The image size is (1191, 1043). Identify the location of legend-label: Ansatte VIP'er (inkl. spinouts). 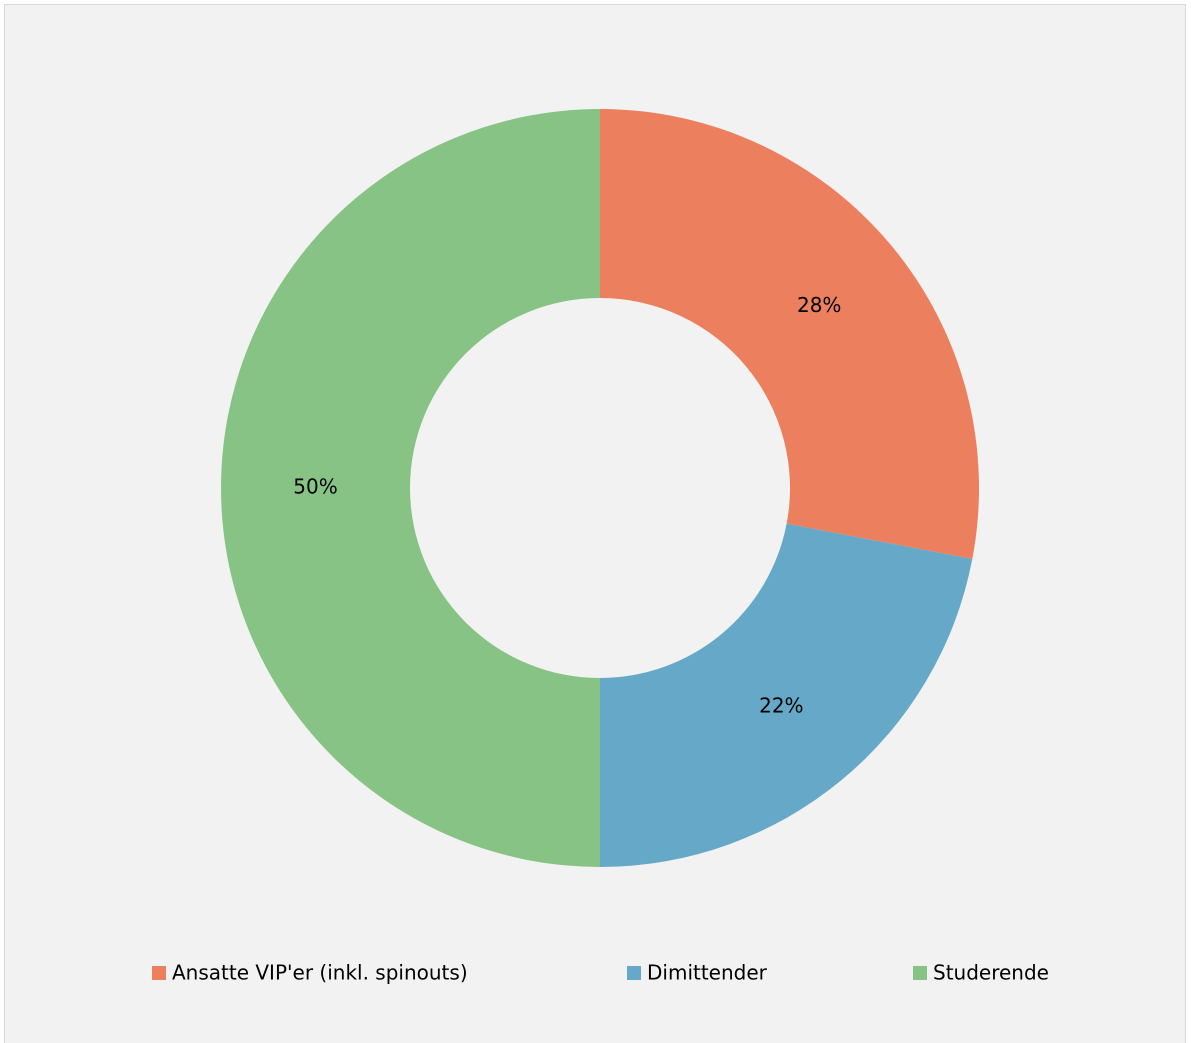
(320, 973).